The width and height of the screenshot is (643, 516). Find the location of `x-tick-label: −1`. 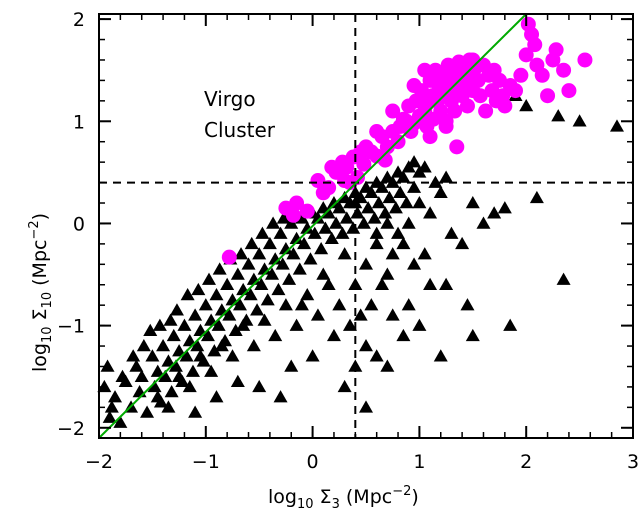

x-tick-label: −1 is located at coordinates (206, 462).